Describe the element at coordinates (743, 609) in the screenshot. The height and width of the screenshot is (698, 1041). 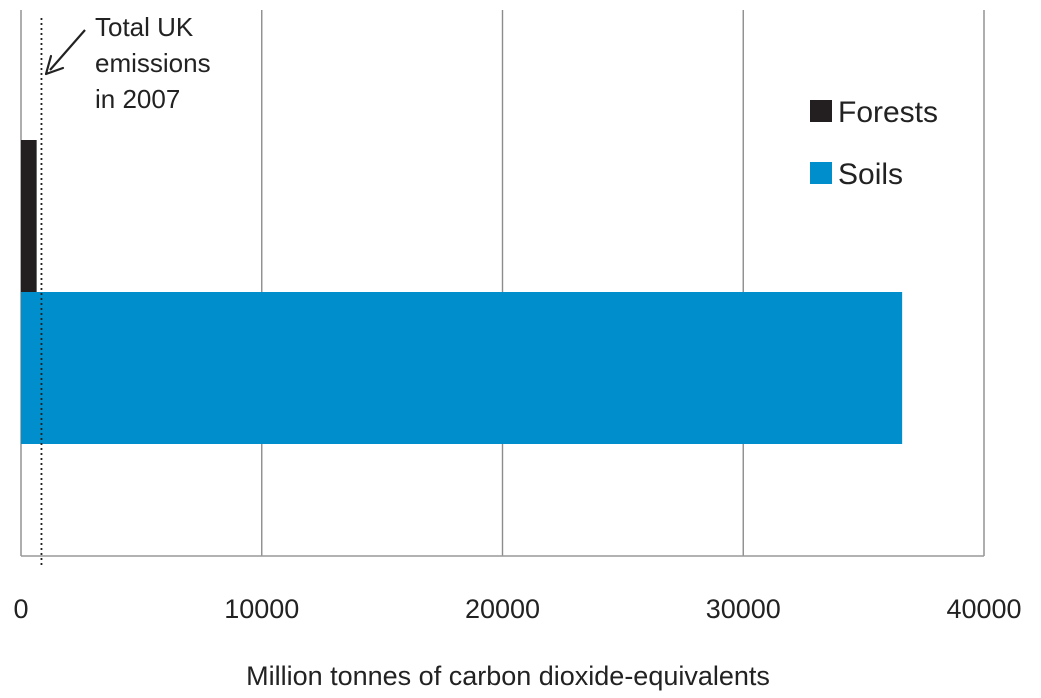
I see `x-tick-label-3: 30000` at that location.